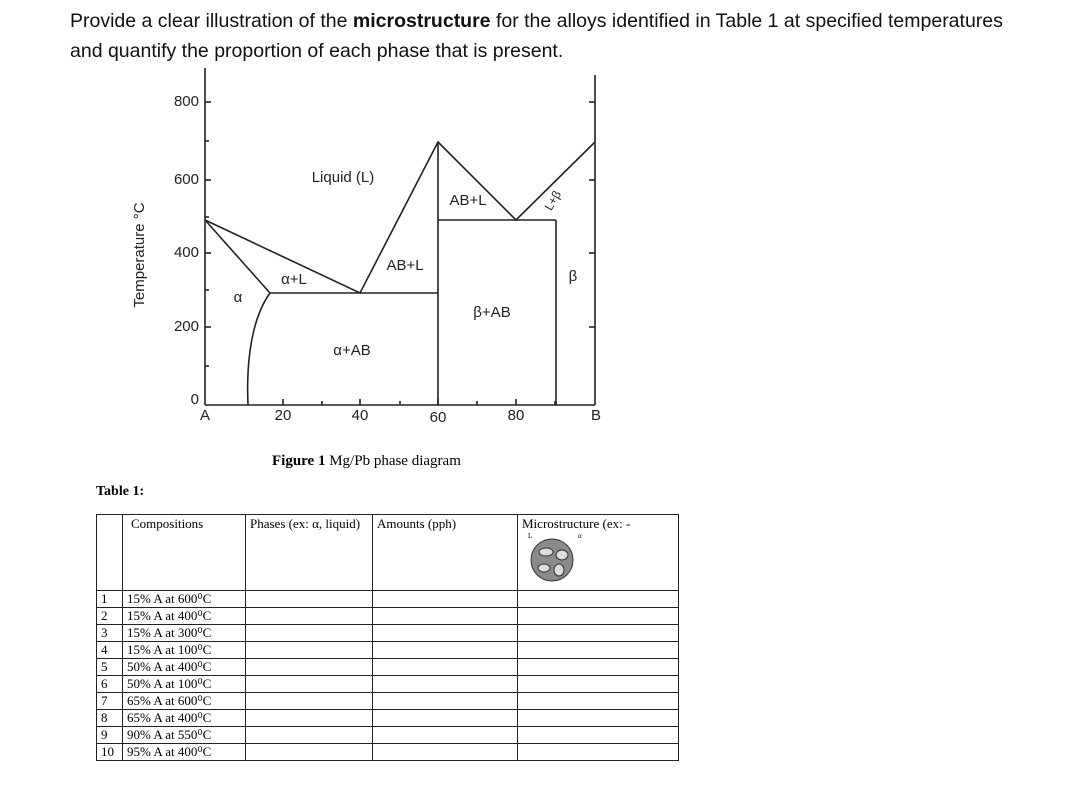 Image resolution: width=1065 pixels, height=789 pixels. What do you see at coordinates (205, 415) in the screenshot?
I see `tick-label: A` at bounding box center [205, 415].